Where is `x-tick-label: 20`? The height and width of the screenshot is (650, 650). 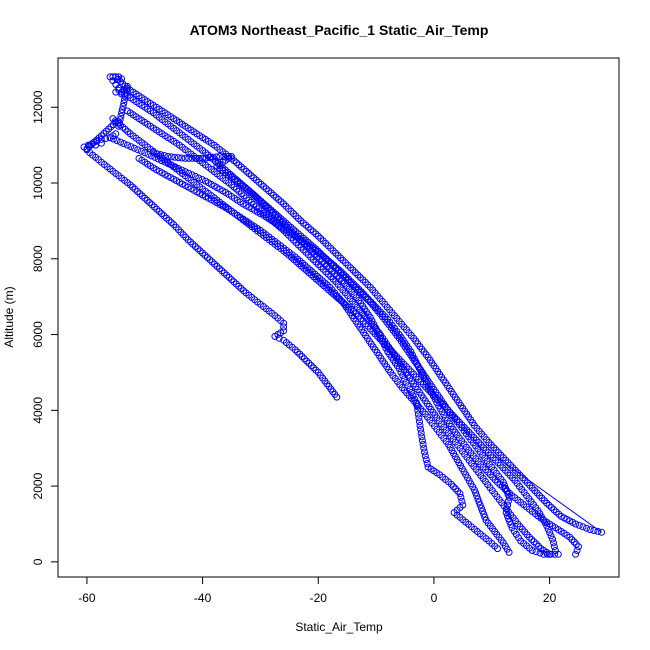
x-tick-label: 20 is located at coordinates (550, 598).